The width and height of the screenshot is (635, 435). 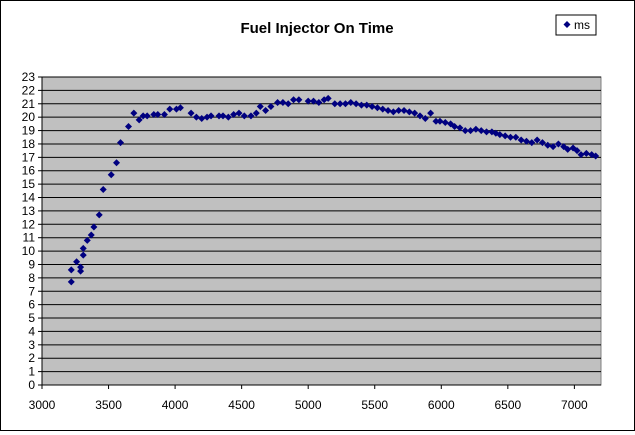 What do you see at coordinates (31, 291) in the screenshot?
I see `y-tick-label: 7` at bounding box center [31, 291].